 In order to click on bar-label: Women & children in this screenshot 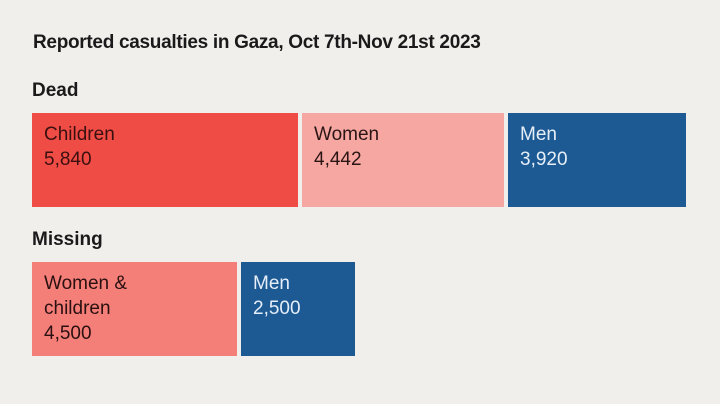, I will do `click(86, 296)`.